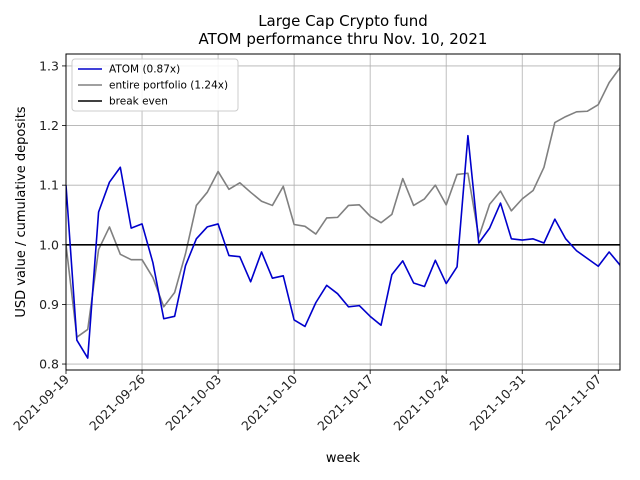  Describe the element at coordinates (497, 403) in the screenshot. I see `x-tick-label: 2021-10-31` at that location.